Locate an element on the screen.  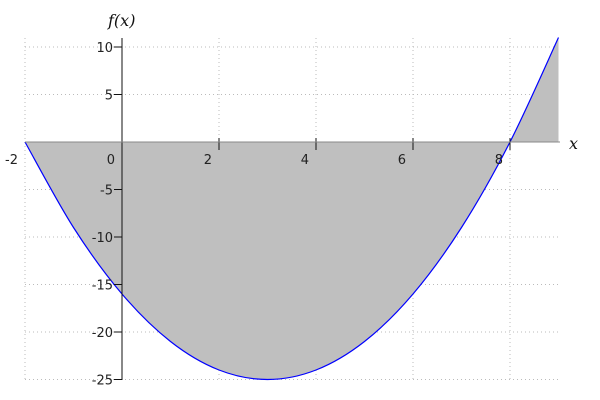
x-axis-label: x is located at coordinates (573, 143).